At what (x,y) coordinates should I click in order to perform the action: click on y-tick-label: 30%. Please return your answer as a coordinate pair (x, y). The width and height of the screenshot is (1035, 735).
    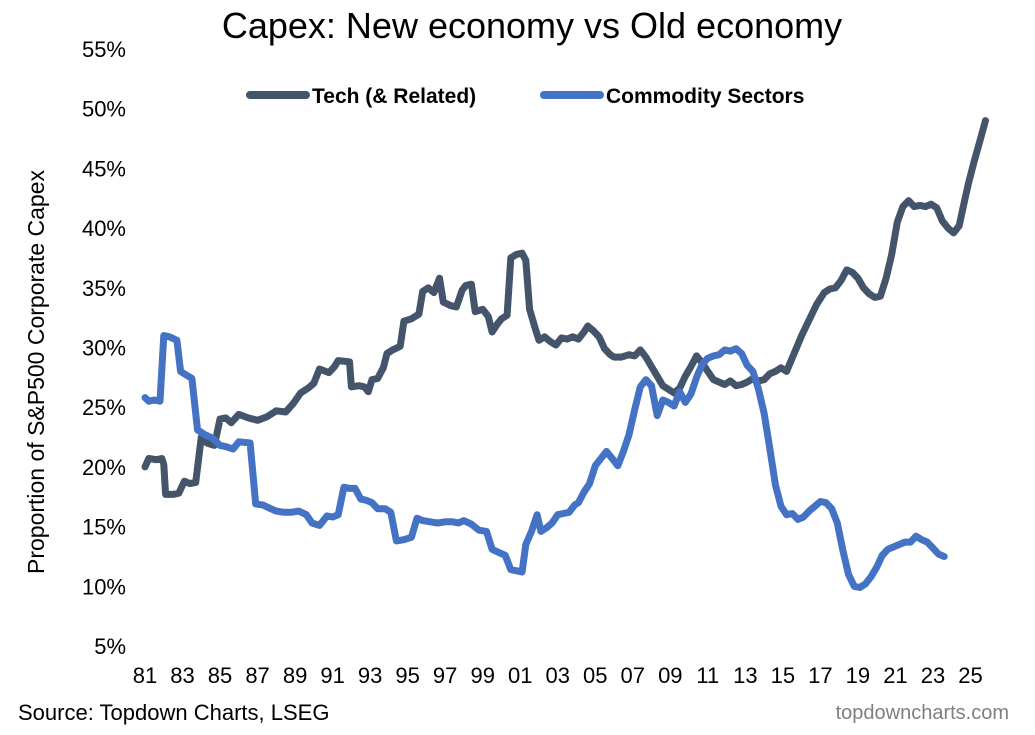
    Looking at the image, I should click on (104, 348).